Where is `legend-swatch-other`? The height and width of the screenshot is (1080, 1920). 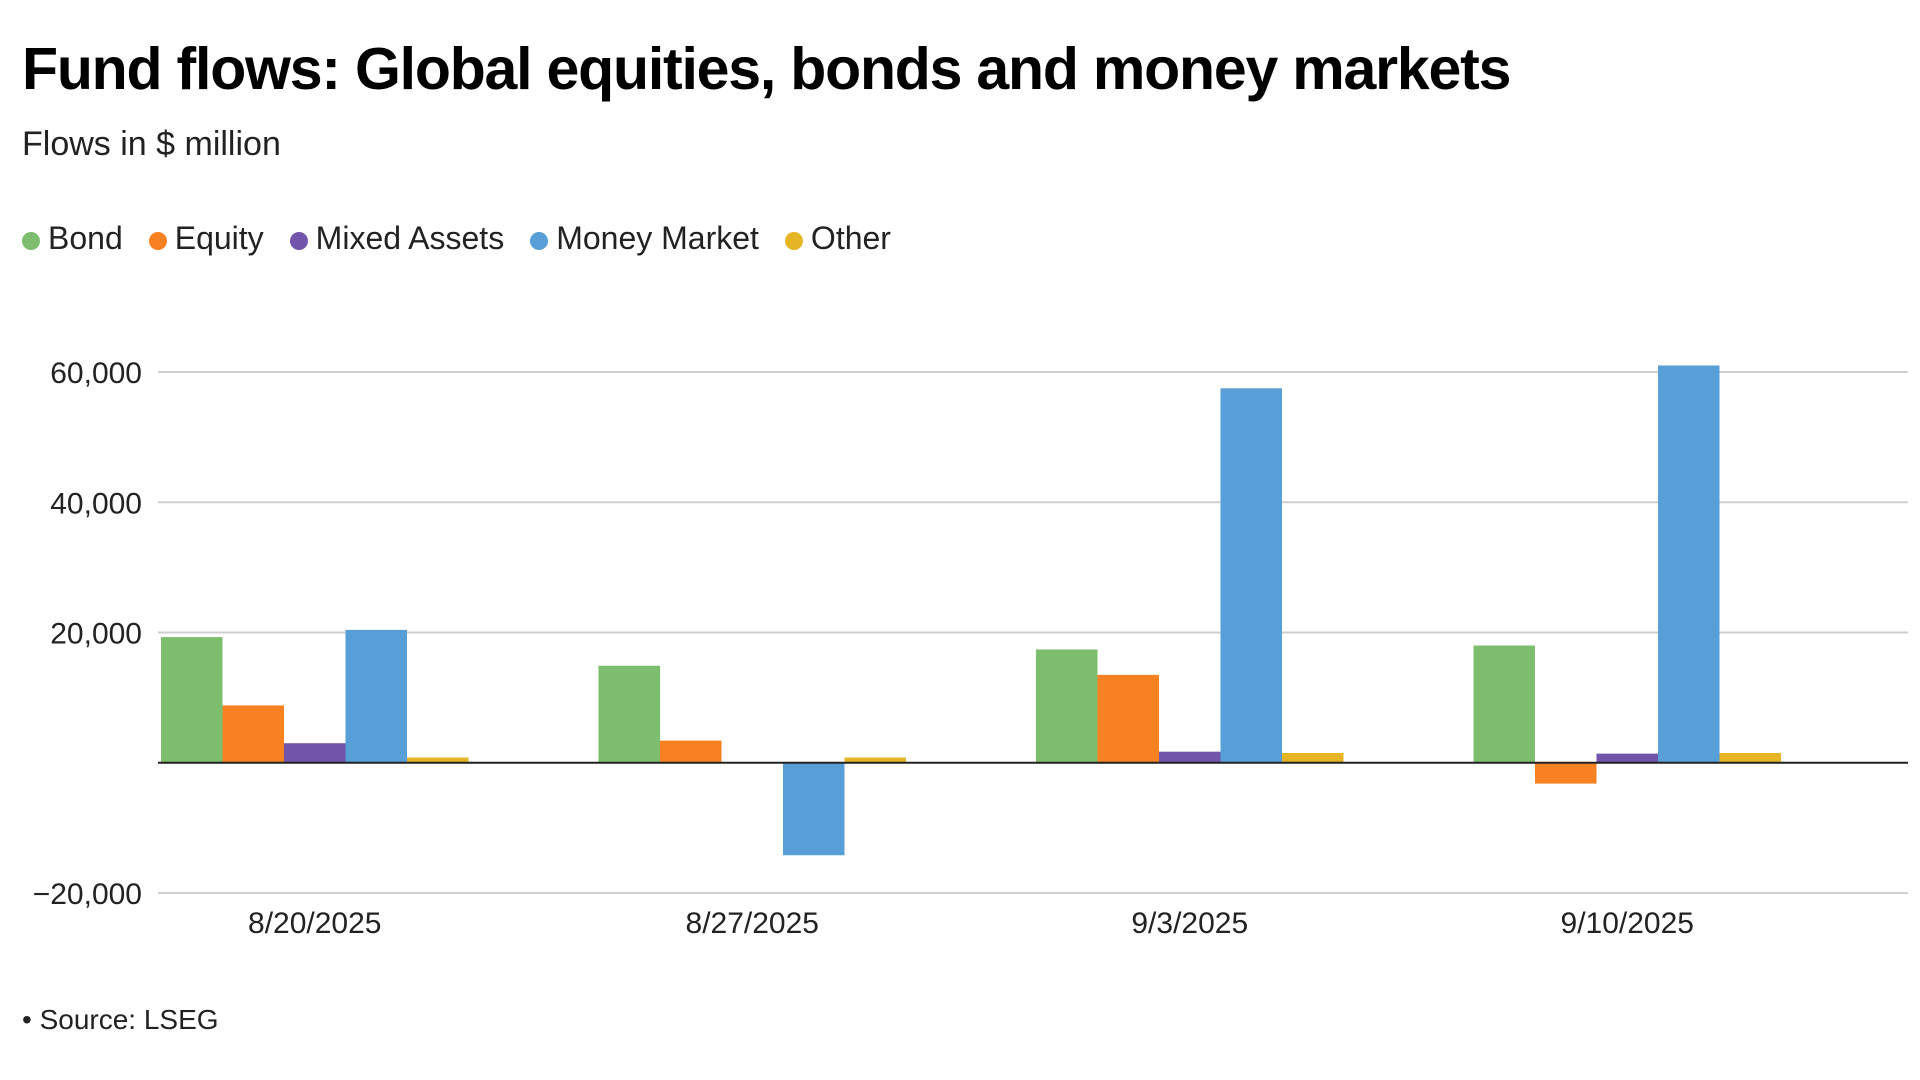
legend-swatch-other is located at coordinates (793, 240).